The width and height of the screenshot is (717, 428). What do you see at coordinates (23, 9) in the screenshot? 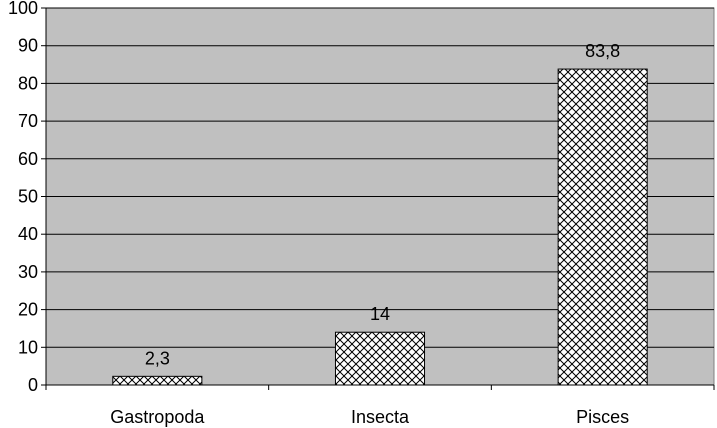
I see `y-tick-label: 100` at bounding box center [23, 9].